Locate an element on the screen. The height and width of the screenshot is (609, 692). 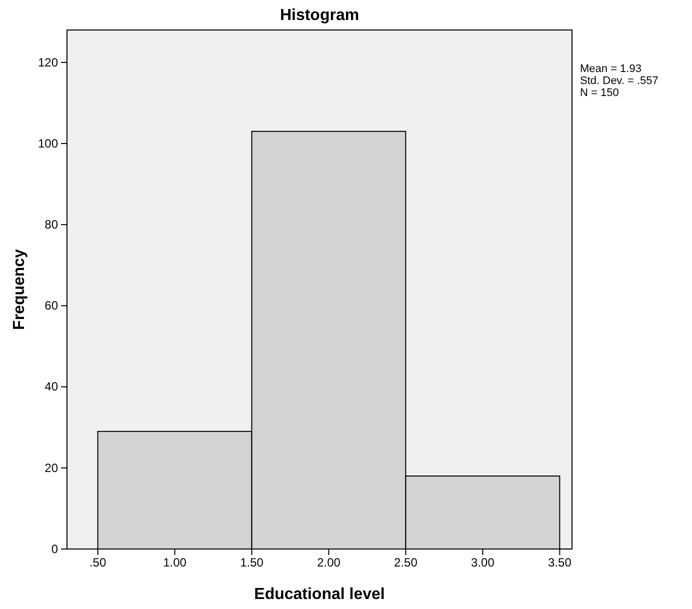
y-tick-label: 0 is located at coordinates (54, 549).